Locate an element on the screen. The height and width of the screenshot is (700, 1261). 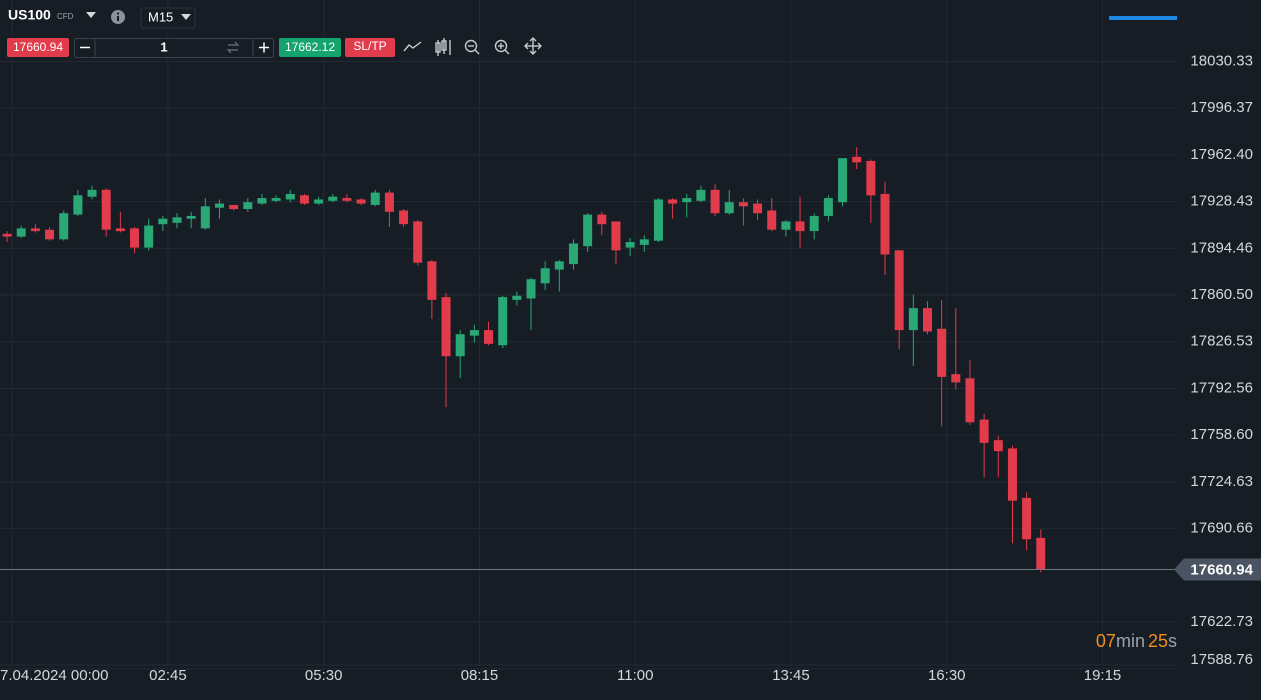
timeframe-box is located at coordinates (168, 18).